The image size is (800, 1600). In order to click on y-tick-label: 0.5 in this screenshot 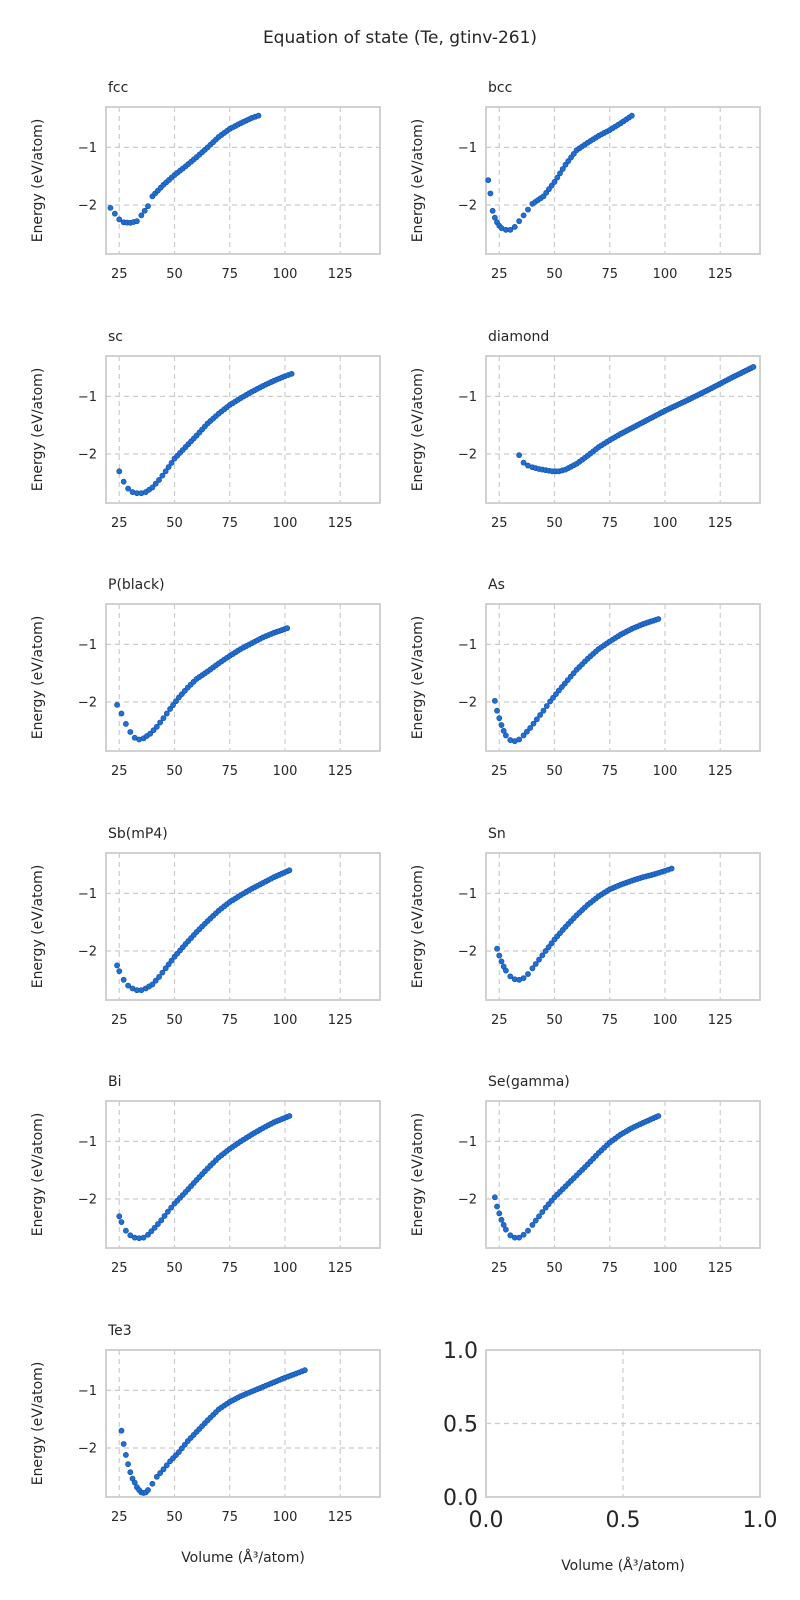, I will do `click(460, 1424)`.